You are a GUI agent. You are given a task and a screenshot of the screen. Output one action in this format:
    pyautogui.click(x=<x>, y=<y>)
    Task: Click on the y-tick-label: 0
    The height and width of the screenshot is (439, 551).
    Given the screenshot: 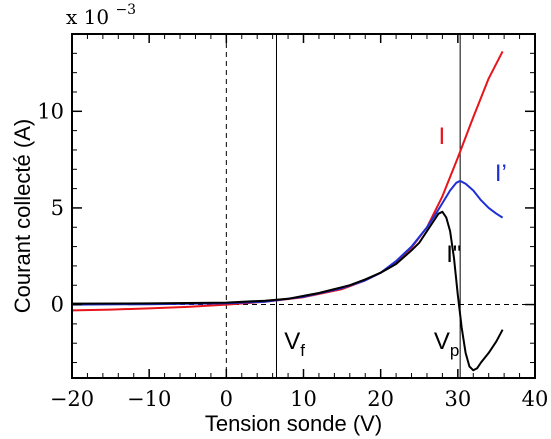 What is the action you would take?
    pyautogui.click(x=57, y=305)
    